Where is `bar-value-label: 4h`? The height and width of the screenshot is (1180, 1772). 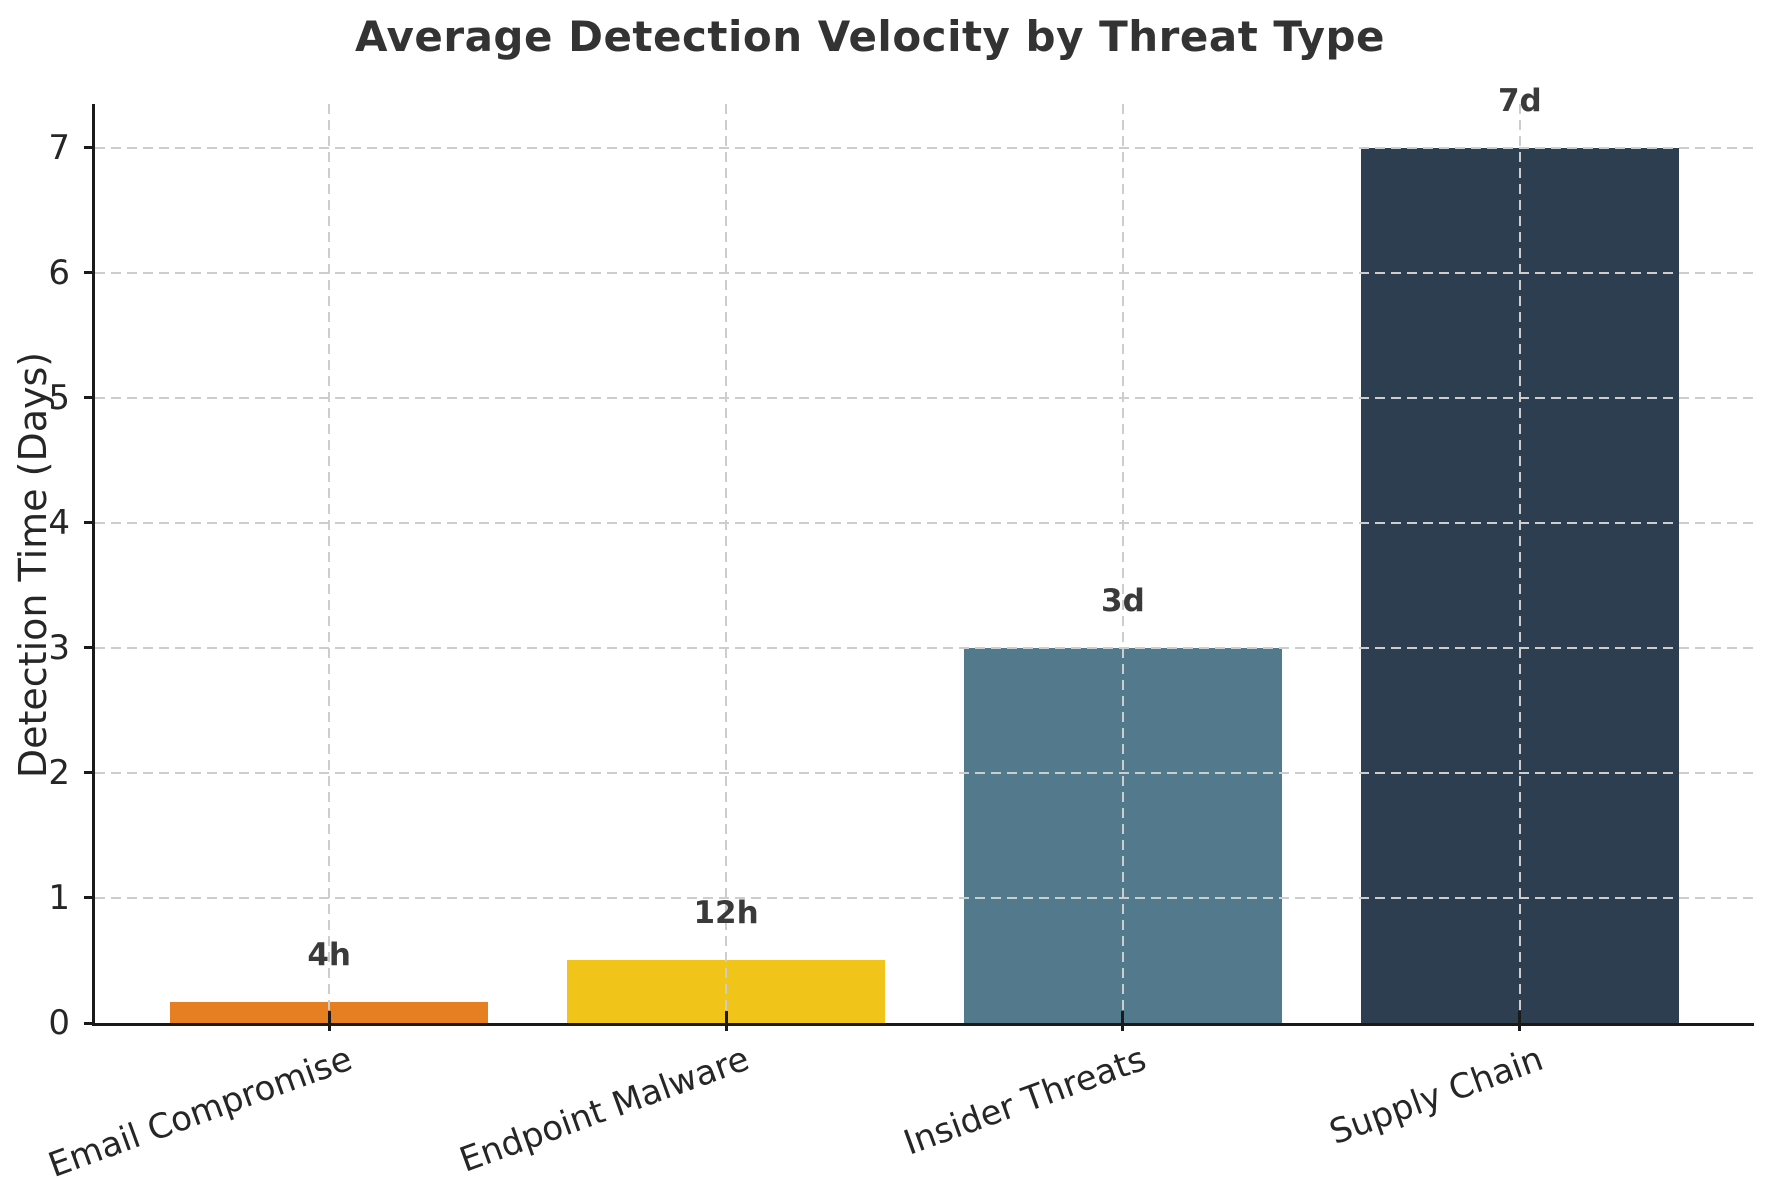
bar-value-label: 4h is located at coordinates (329, 955).